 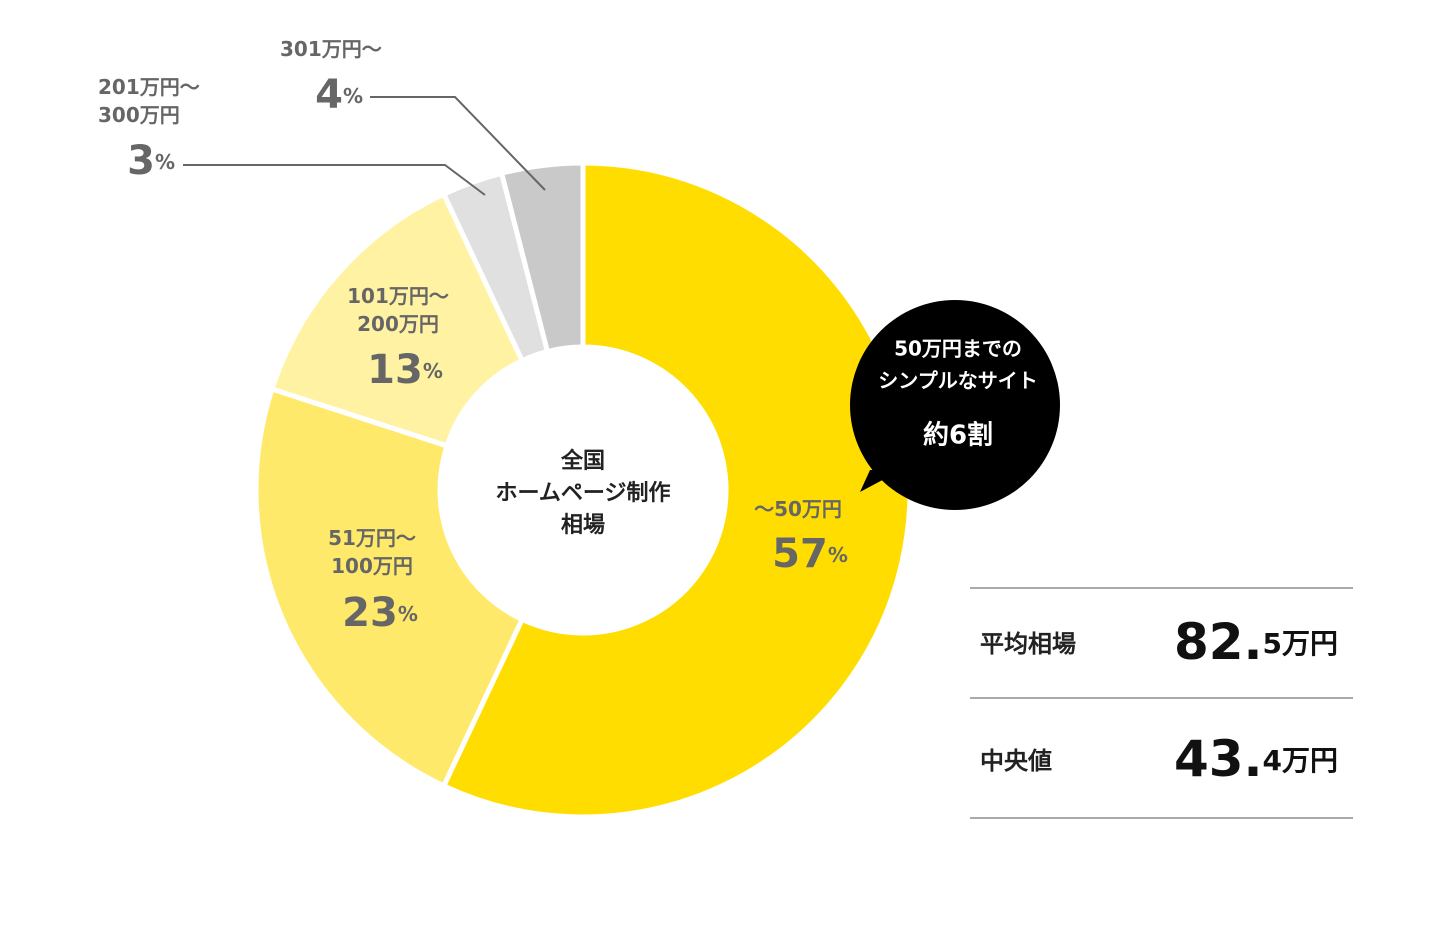 What do you see at coordinates (958, 349) in the screenshot?
I see `callout-text: 50万円までの` at bounding box center [958, 349].